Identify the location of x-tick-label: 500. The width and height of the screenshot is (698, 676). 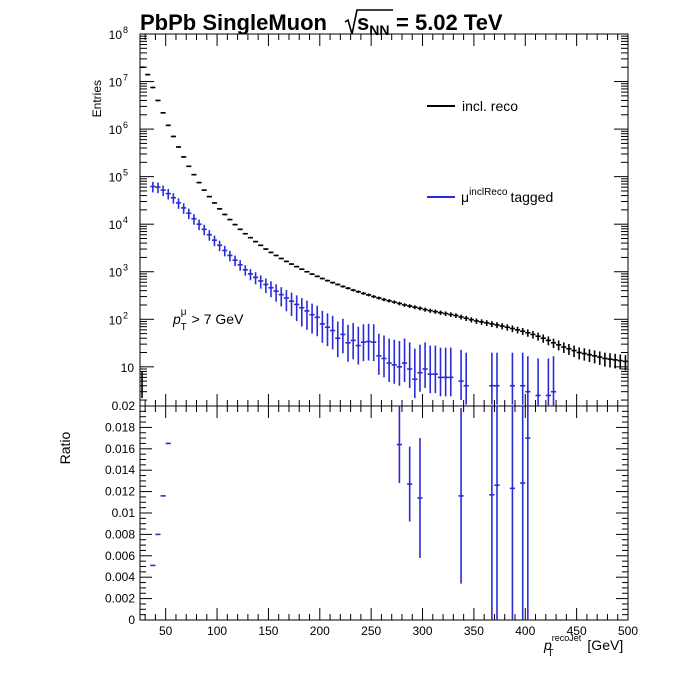
(628, 631).